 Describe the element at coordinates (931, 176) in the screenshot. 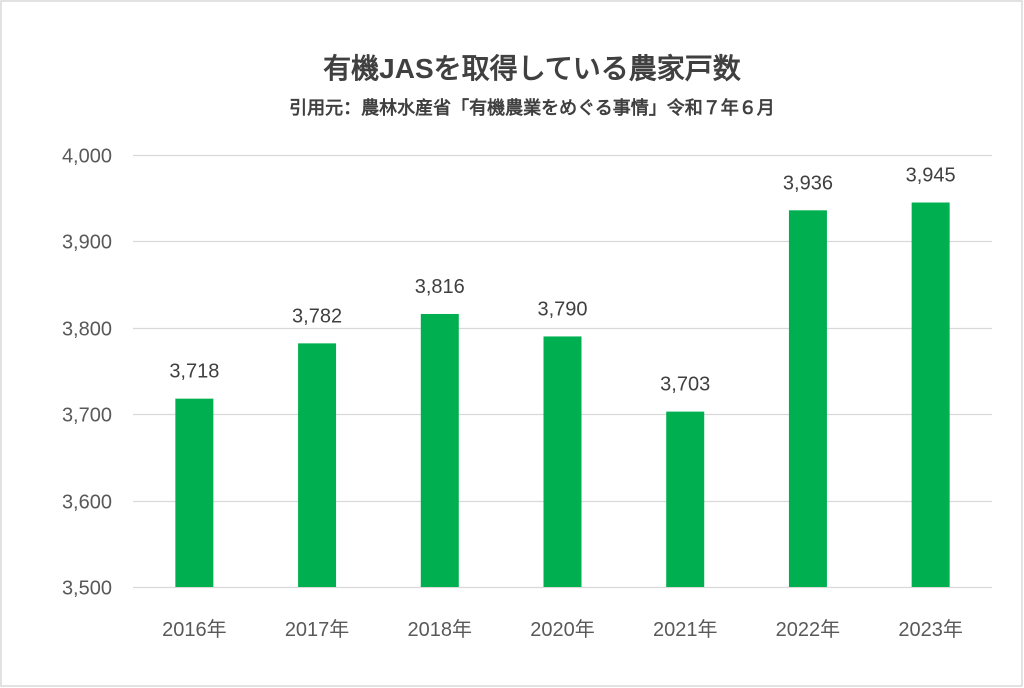

I see `data-label: 3,945` at that location.